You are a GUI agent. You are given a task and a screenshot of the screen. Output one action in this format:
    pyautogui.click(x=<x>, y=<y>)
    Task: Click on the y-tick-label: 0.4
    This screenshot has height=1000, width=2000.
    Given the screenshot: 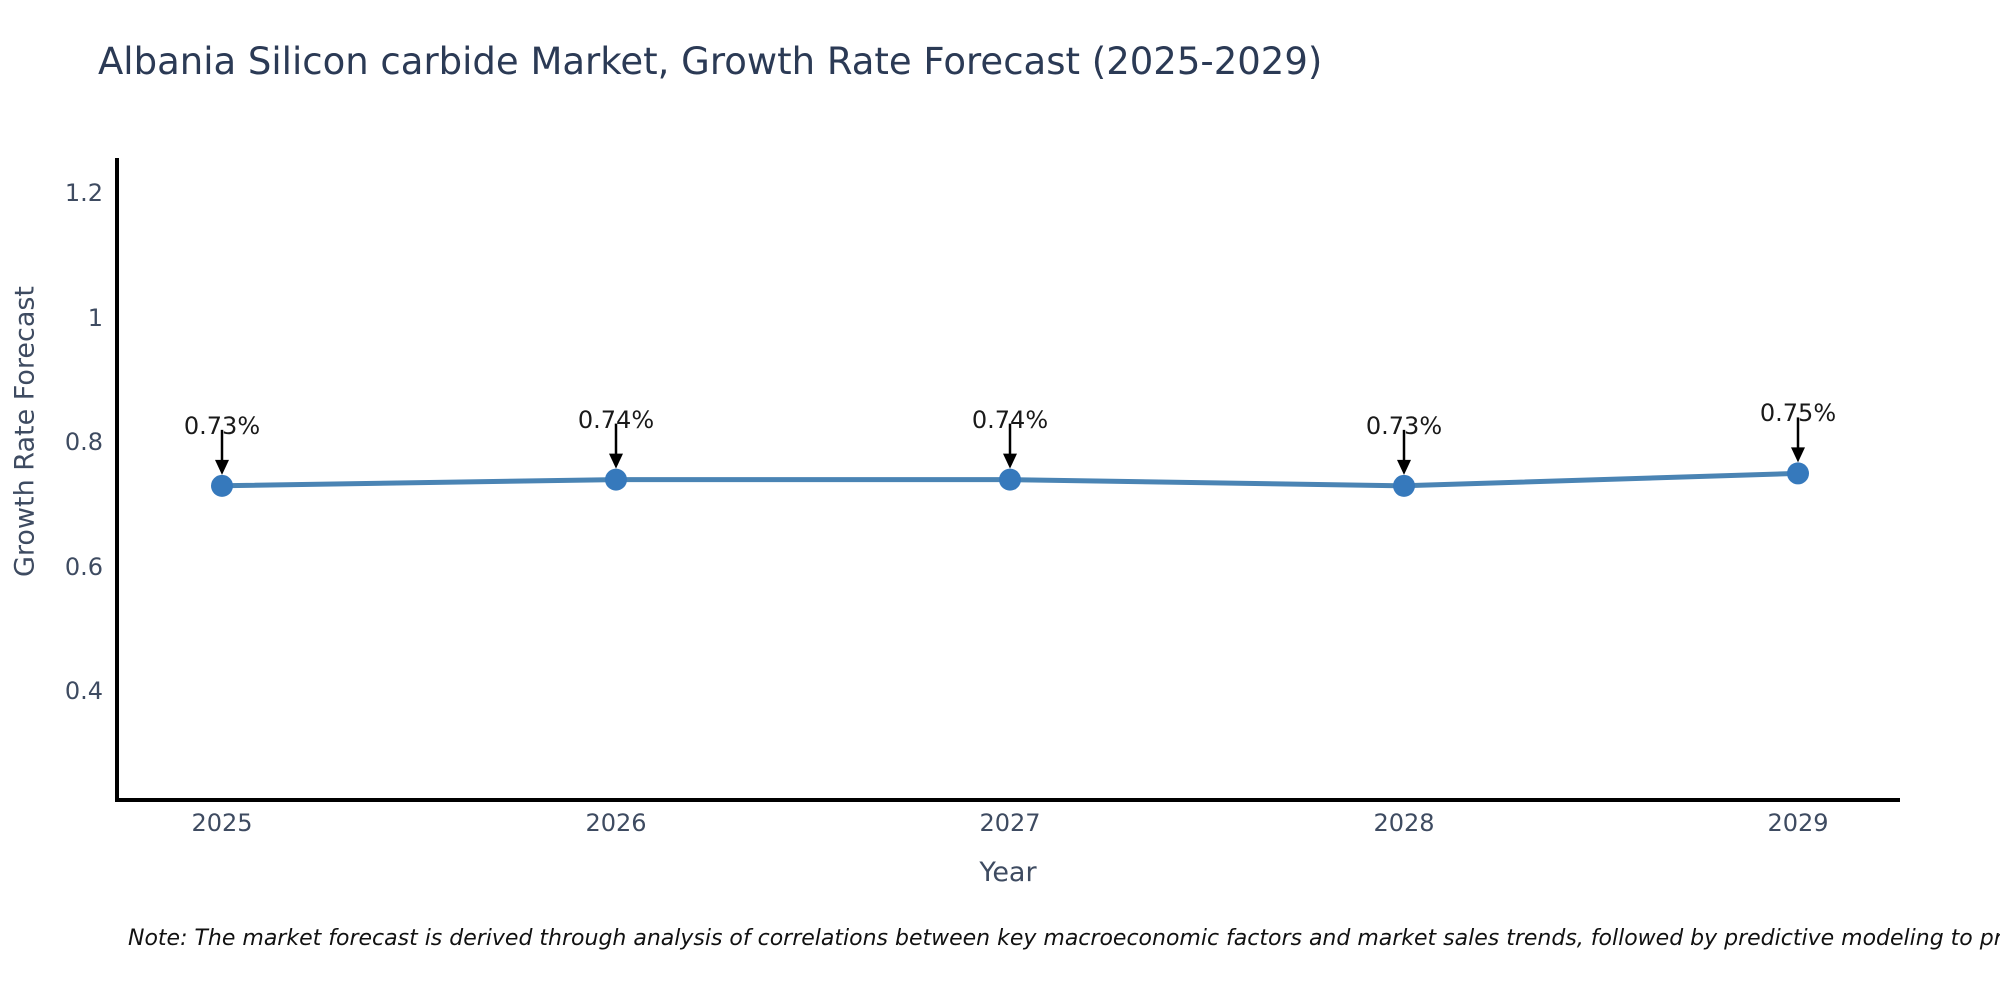 What is the action you would take?
    pyautogui.click(x=83, y=691)
    